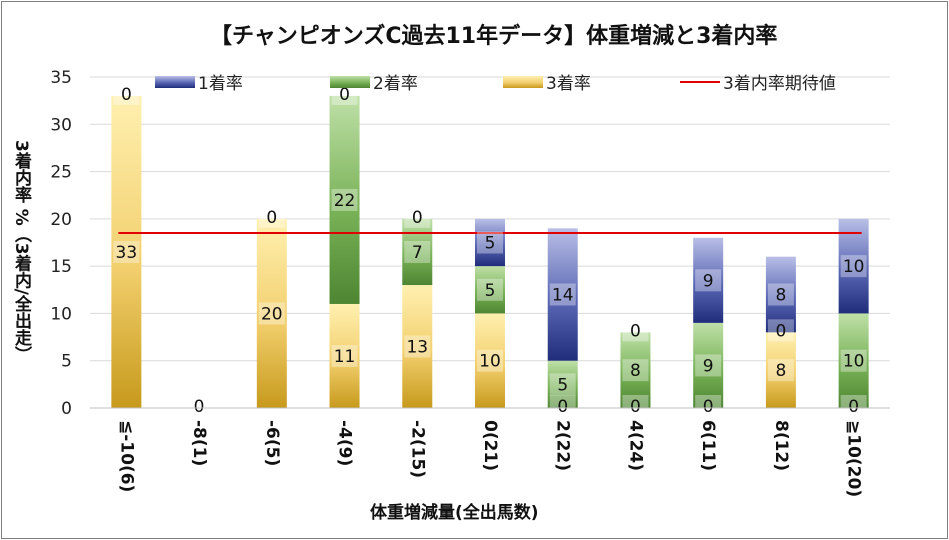 This screenshot has height=540, width=949. I want to click on data-label: 7, so click(417, 253).